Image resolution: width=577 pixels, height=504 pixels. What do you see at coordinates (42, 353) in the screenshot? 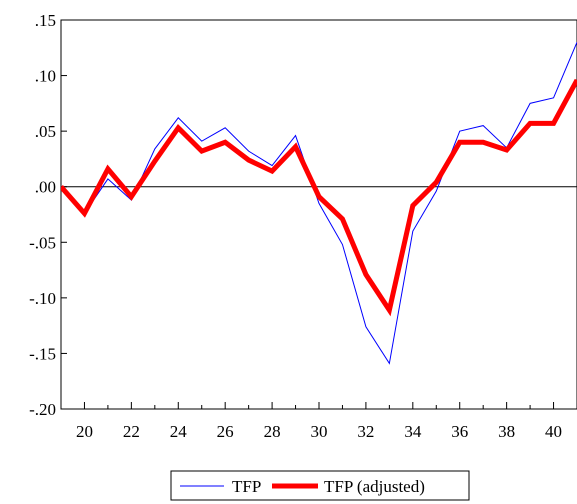
I see `y-tick-label: -.15` at bounding box center [42, 353].